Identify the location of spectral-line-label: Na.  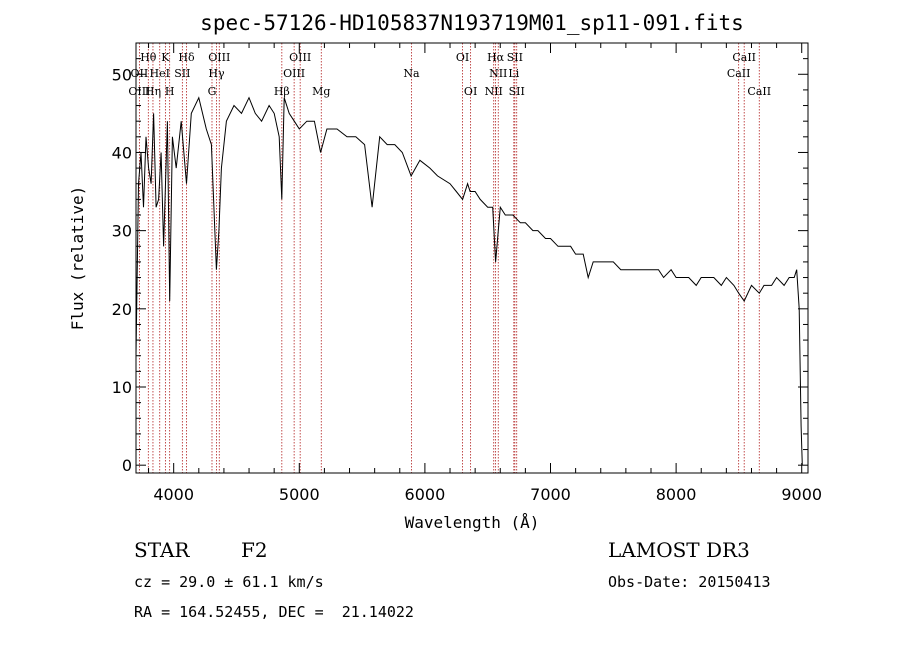
(411, 73).